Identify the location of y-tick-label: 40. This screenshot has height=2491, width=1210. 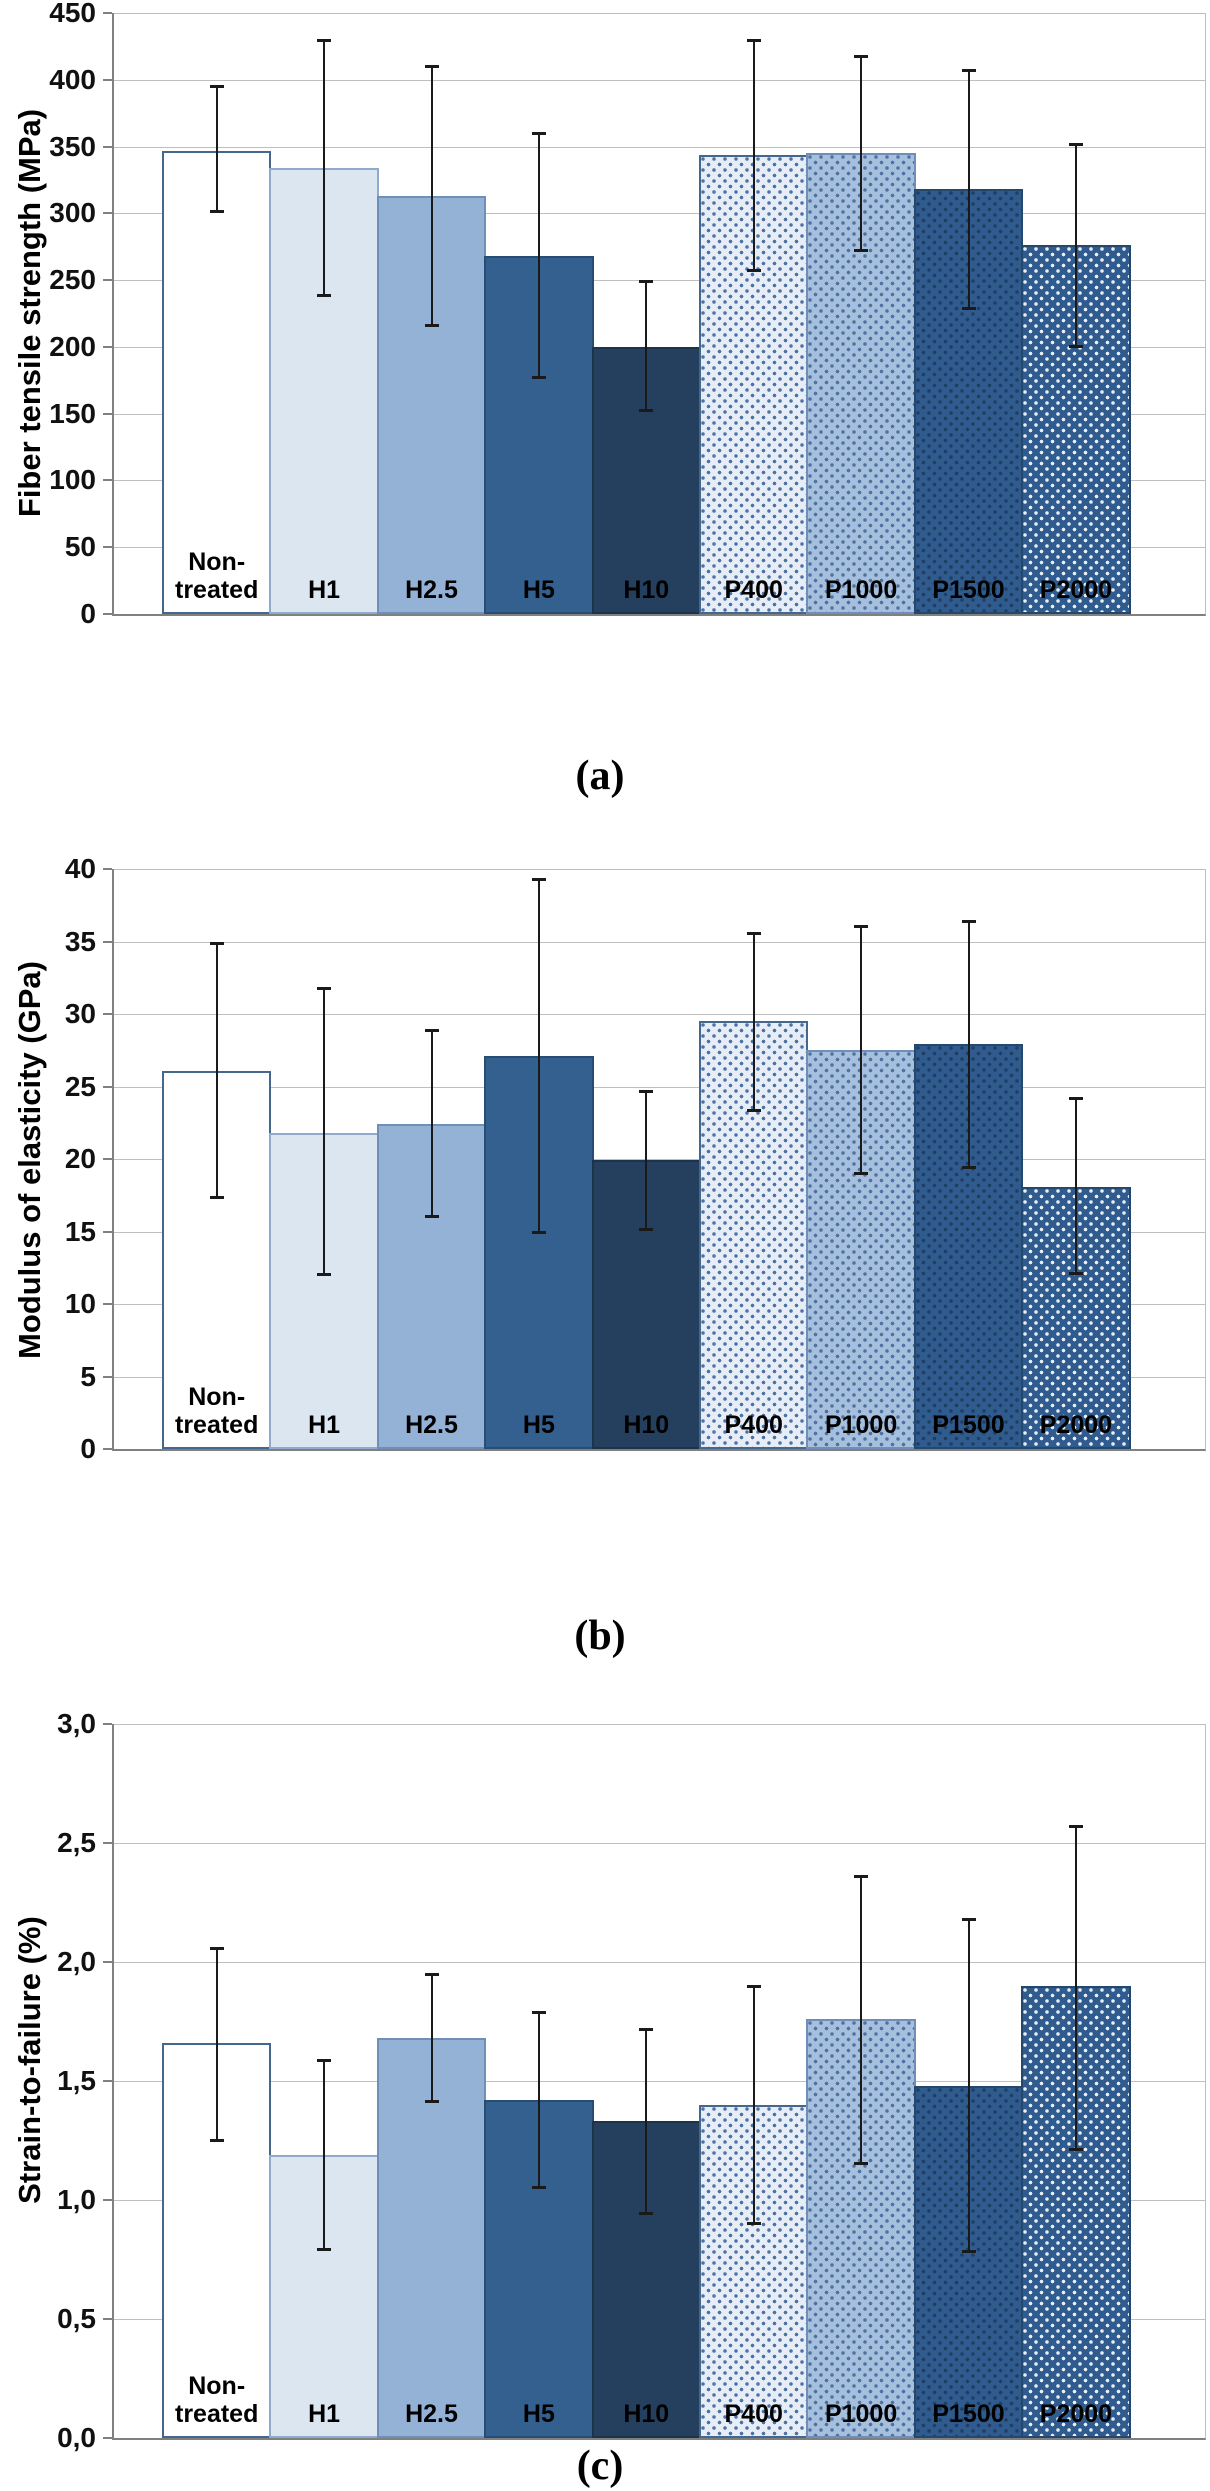
(80, 868).